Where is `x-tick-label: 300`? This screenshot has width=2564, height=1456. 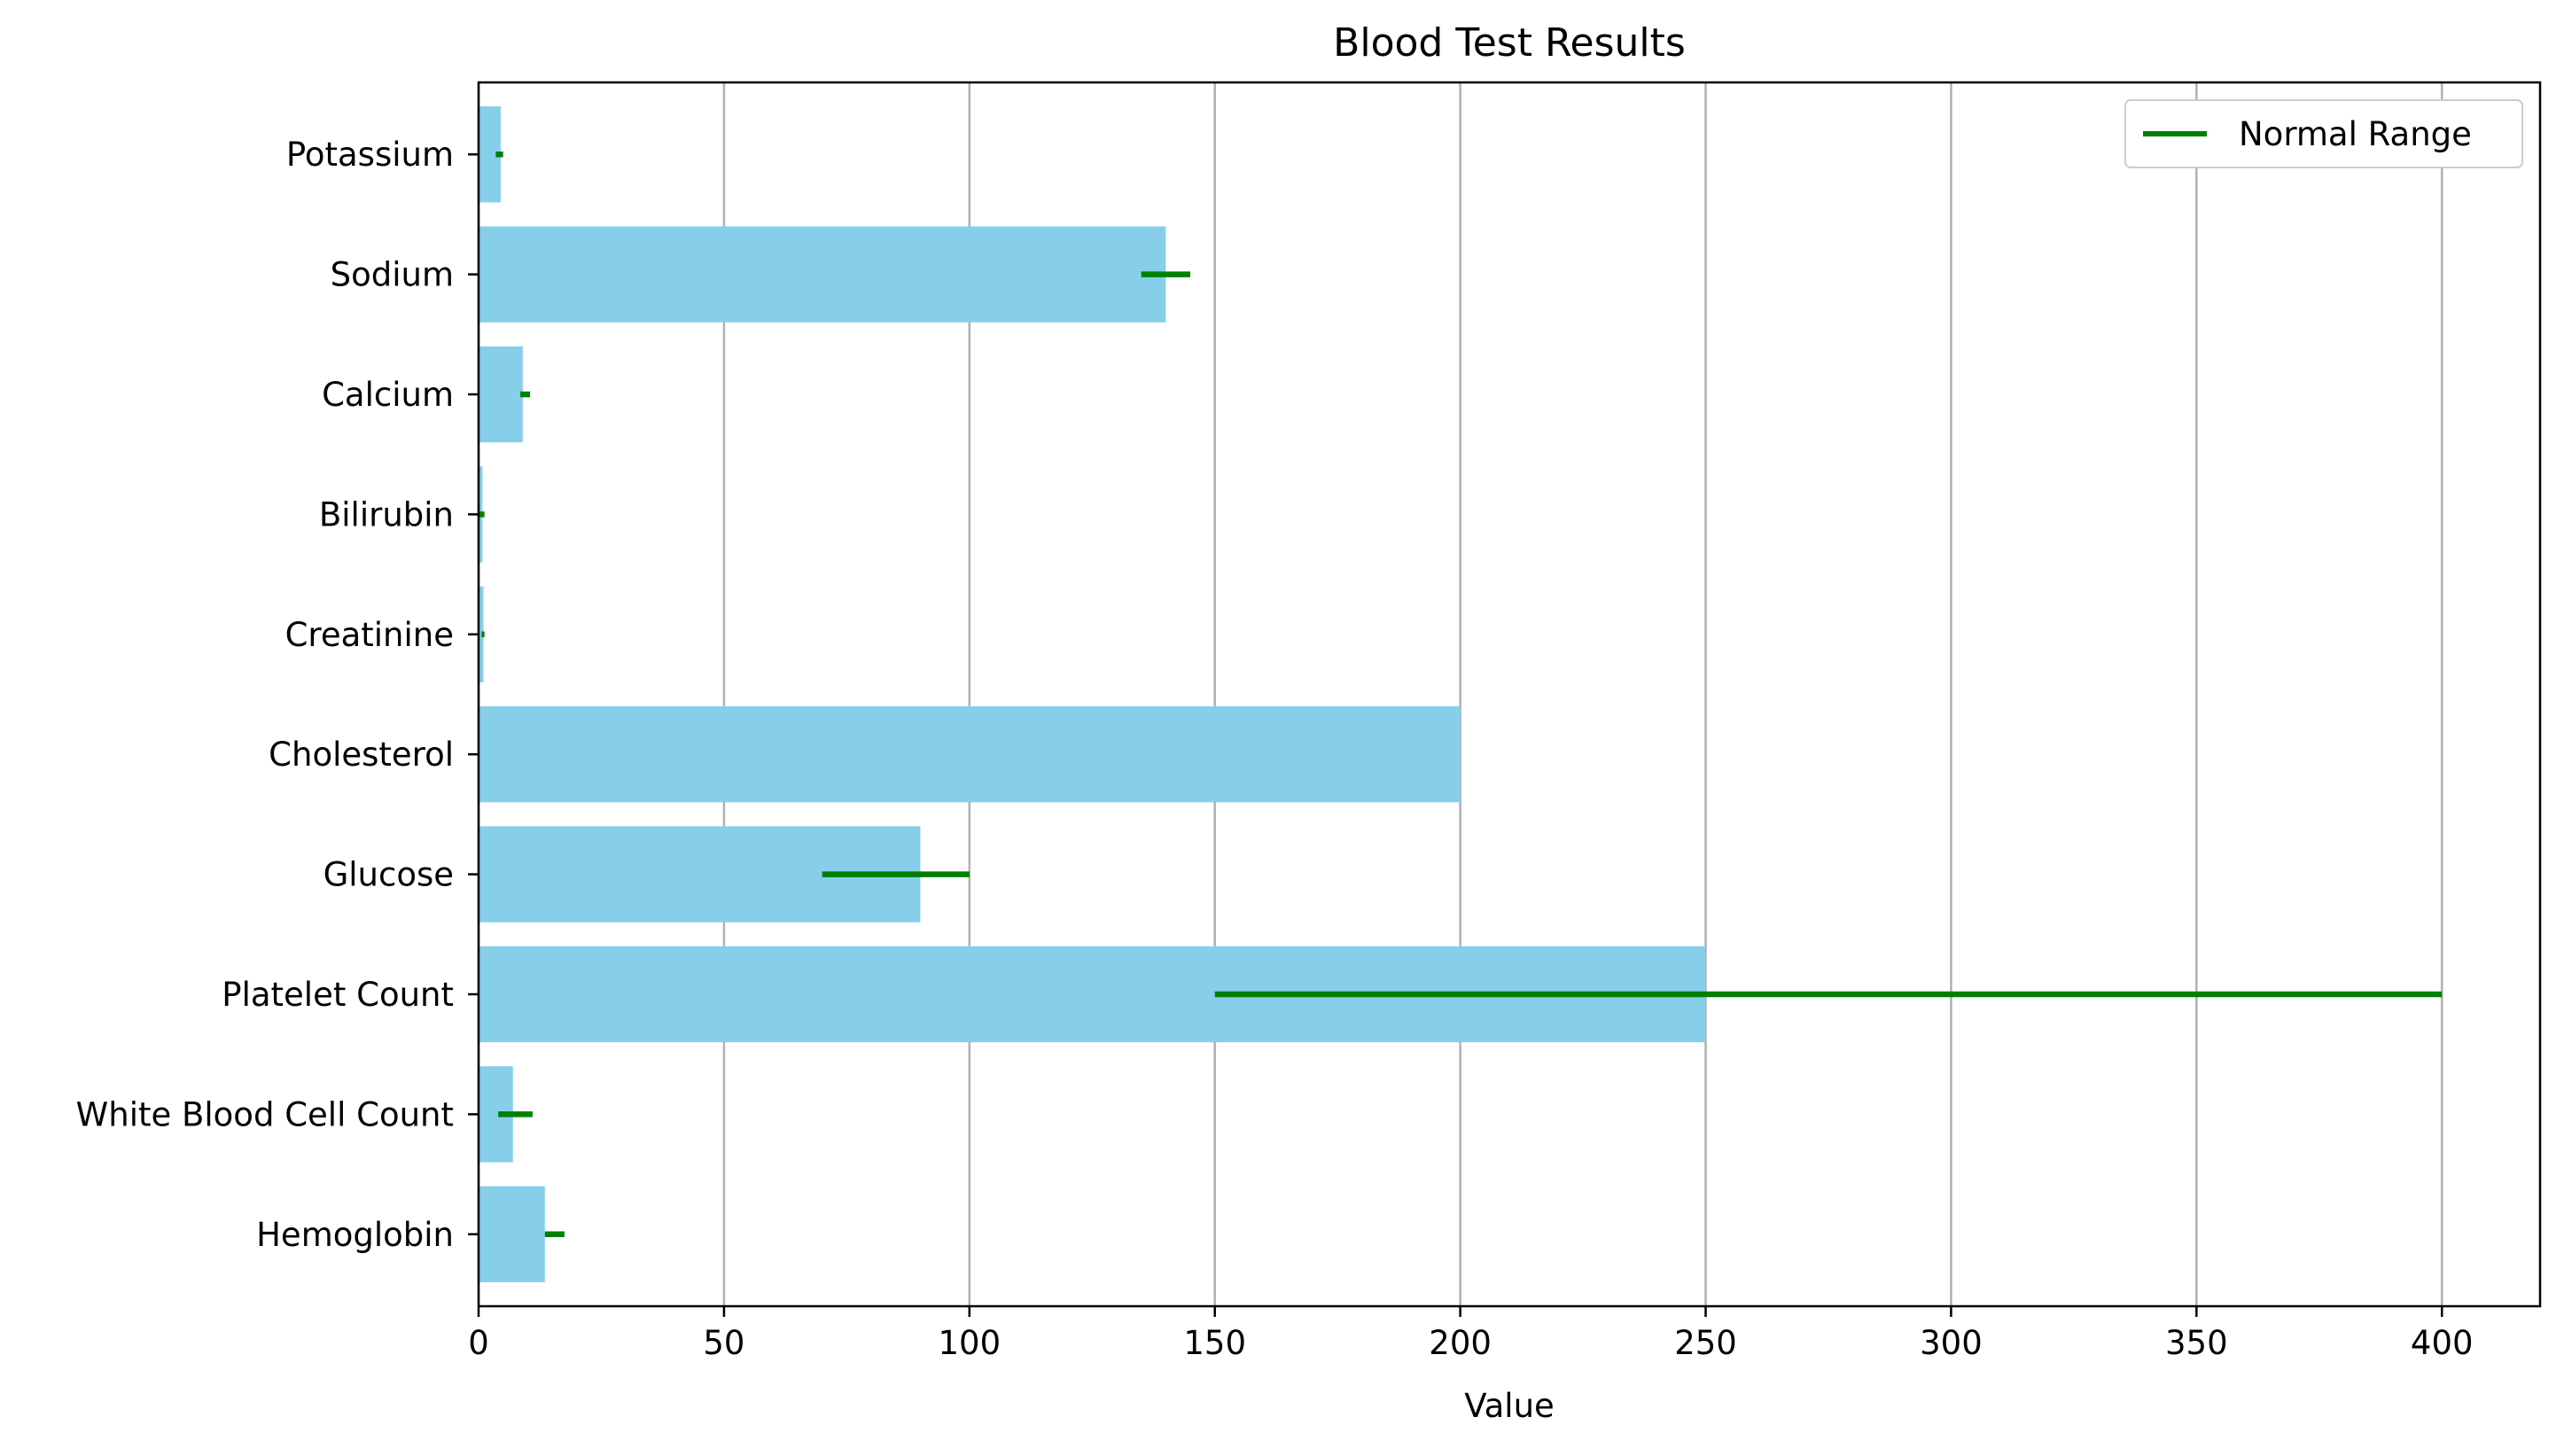 x-tick-label: 300 is located at coordinates (1952, 1343).